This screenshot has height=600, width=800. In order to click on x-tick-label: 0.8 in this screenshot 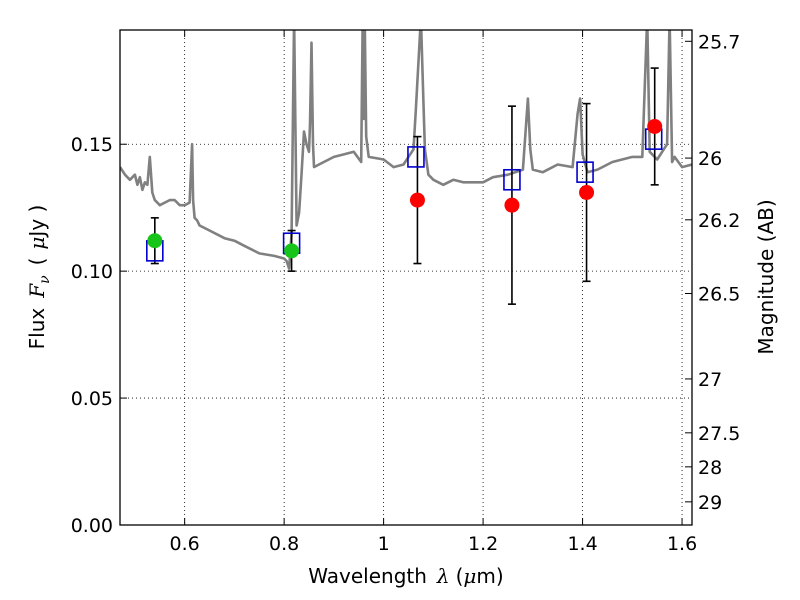, I will do `click(284, 544)`.